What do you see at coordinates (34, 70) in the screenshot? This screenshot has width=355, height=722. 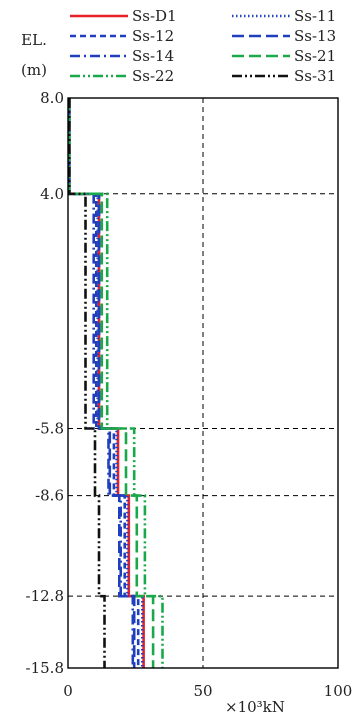 I see `y-axis-label-line2: (m)` at bounding box center [34, 70].